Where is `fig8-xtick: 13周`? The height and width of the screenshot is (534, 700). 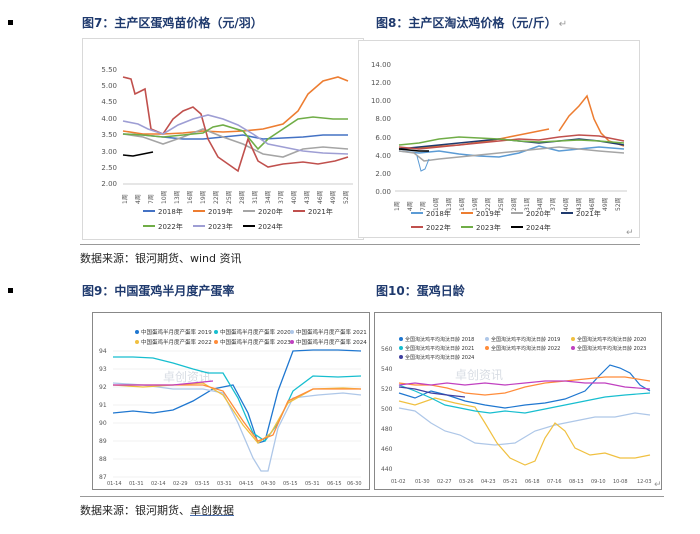 fig8-xtick: 13周 is located at coordinates (449, 204).